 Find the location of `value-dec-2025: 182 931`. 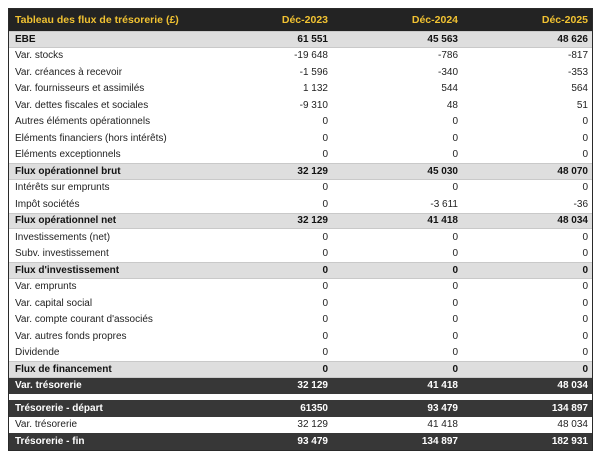

value-dec-2025: 182 931 is located at coordinates (569, 441).